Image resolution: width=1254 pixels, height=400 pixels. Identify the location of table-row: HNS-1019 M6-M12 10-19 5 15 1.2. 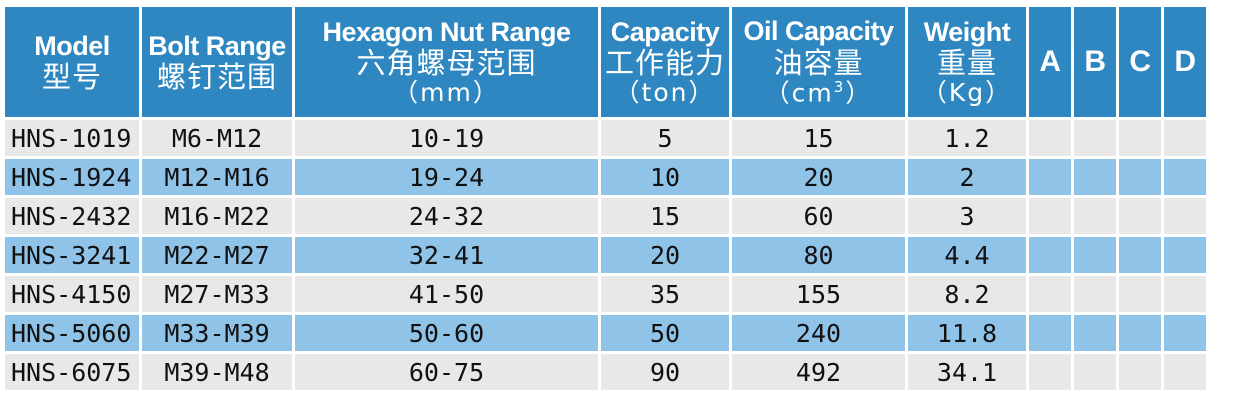
(605, 138).